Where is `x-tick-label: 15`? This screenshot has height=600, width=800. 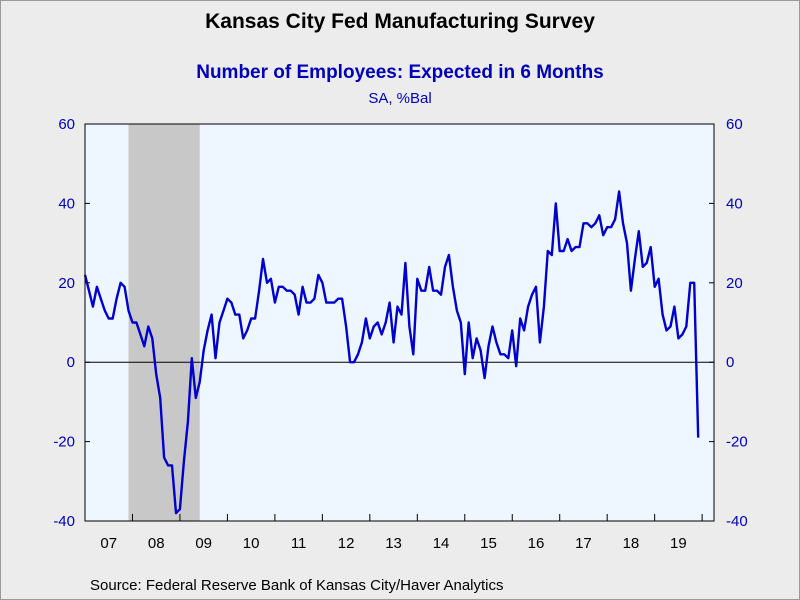 x-tick-label: 15 is located at coordinates (488, 543).